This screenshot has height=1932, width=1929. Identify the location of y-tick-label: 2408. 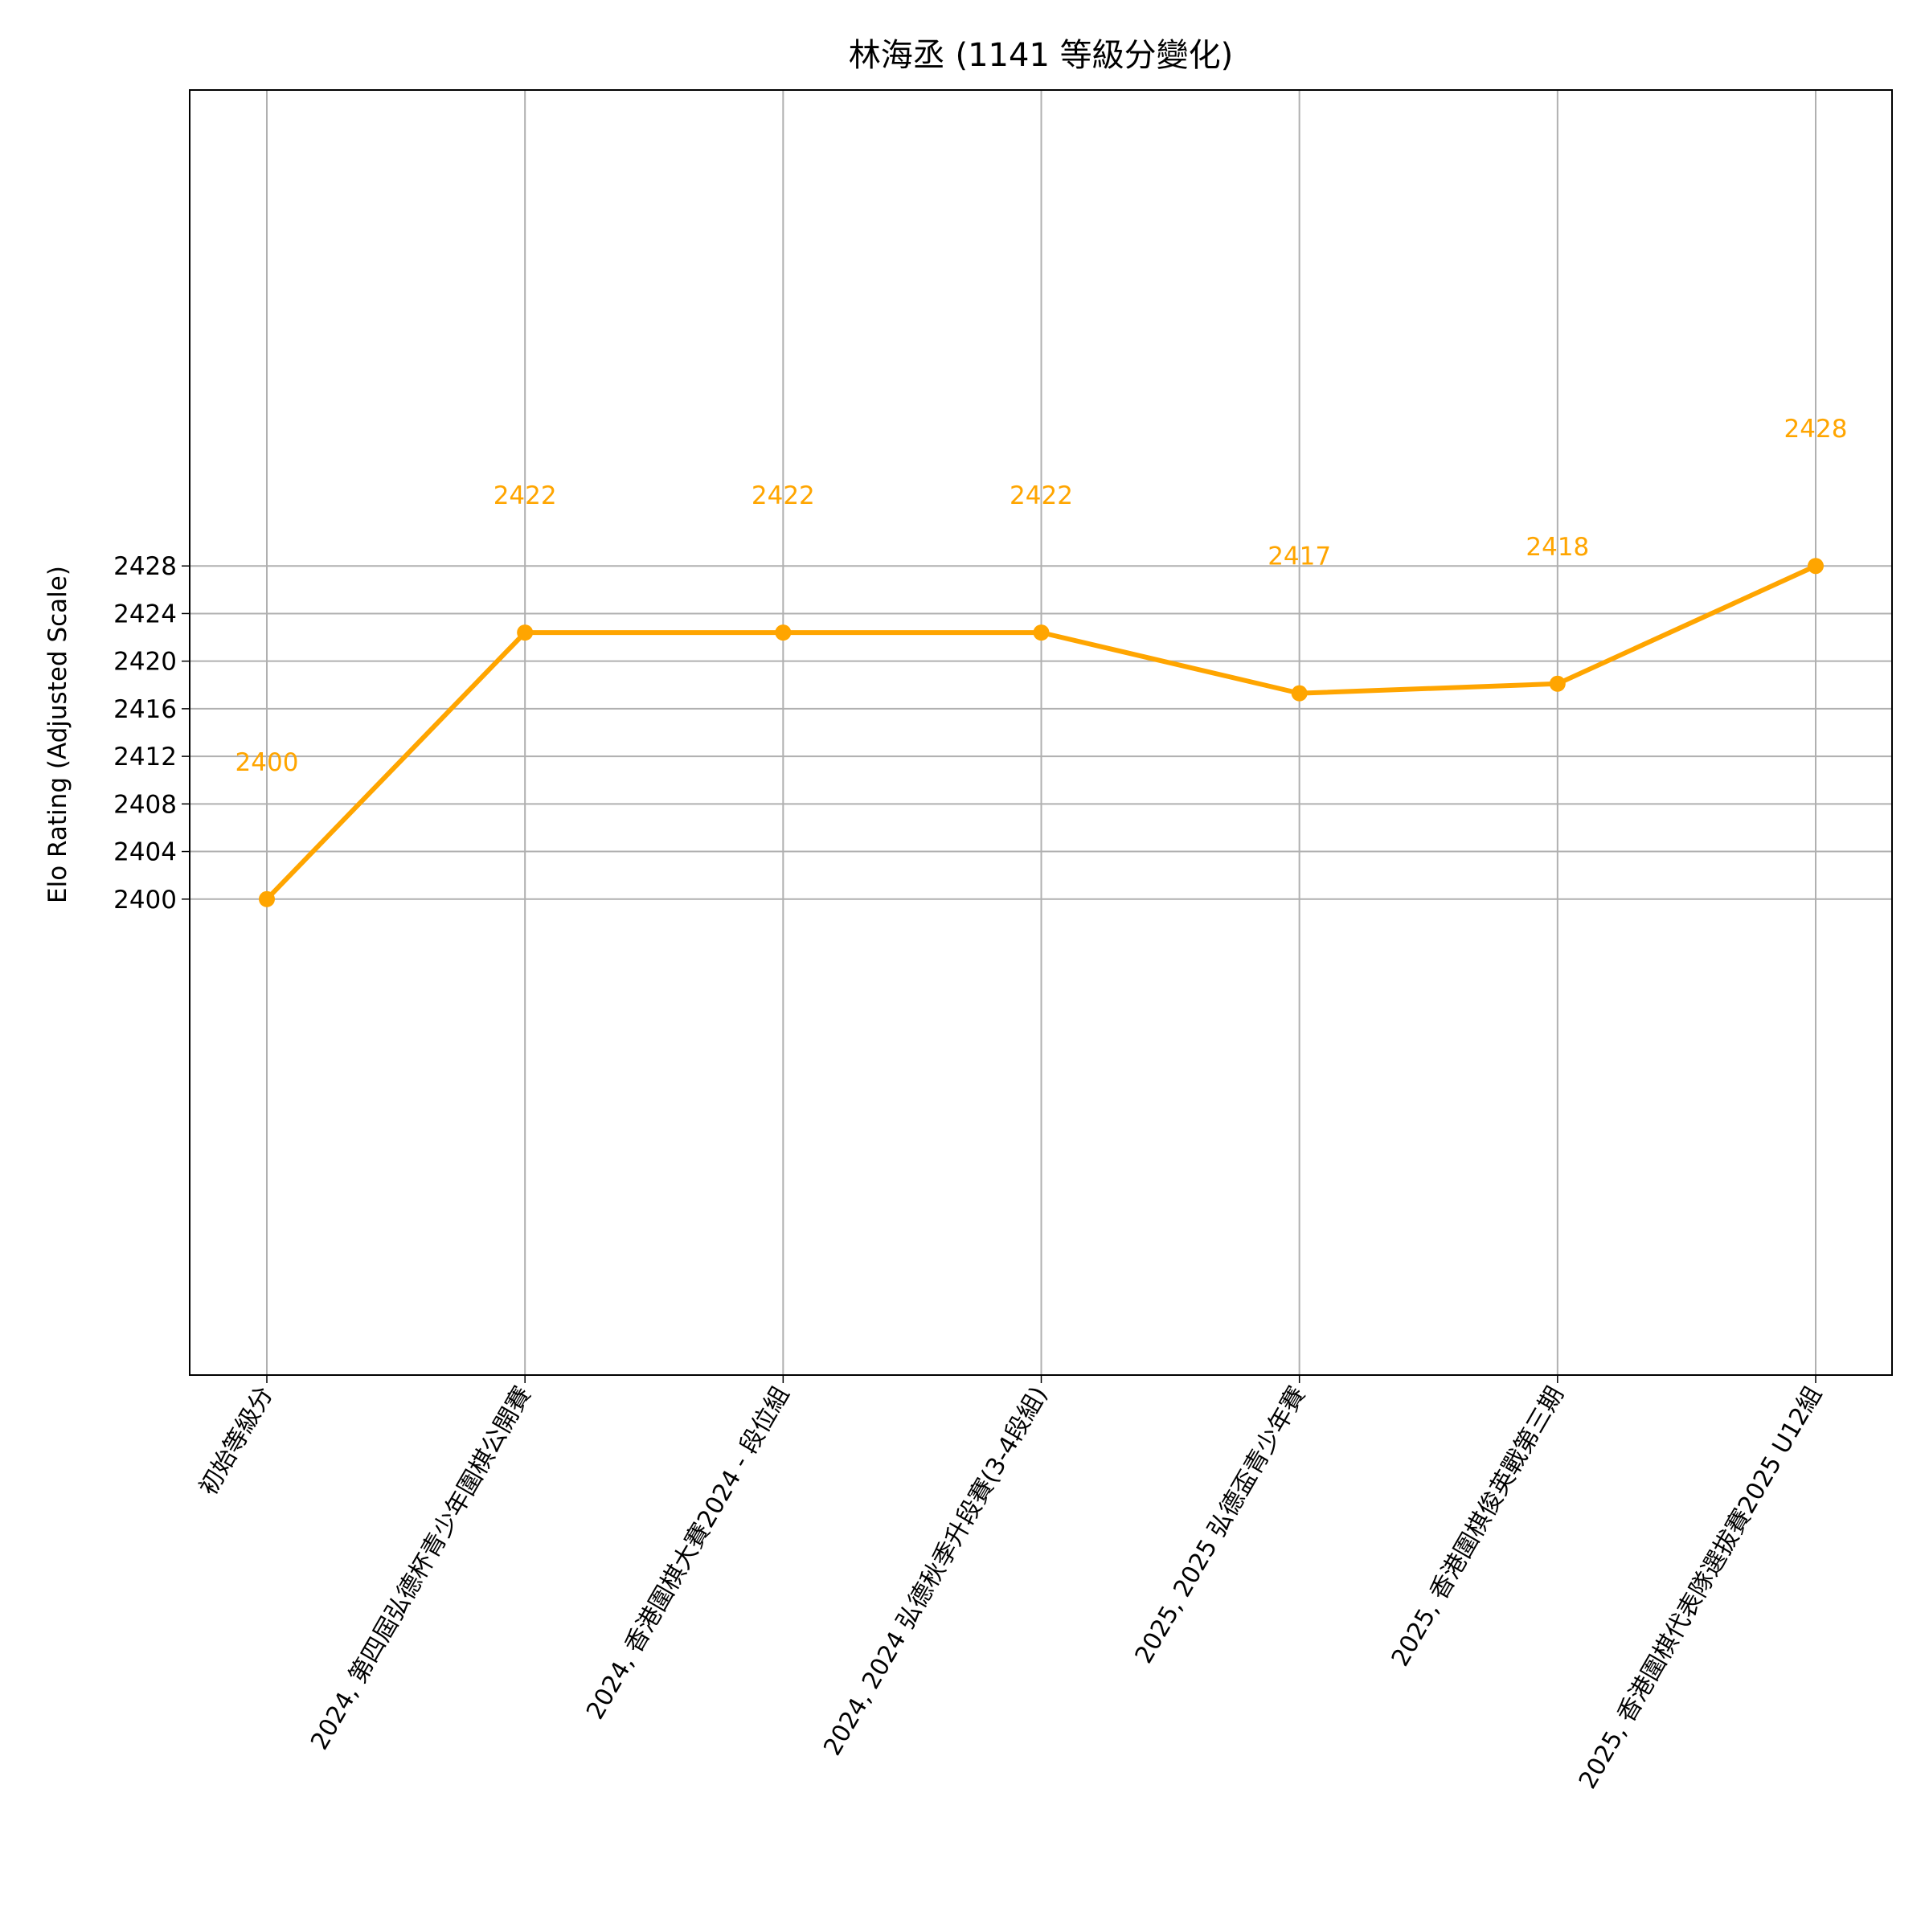
(145, 804).